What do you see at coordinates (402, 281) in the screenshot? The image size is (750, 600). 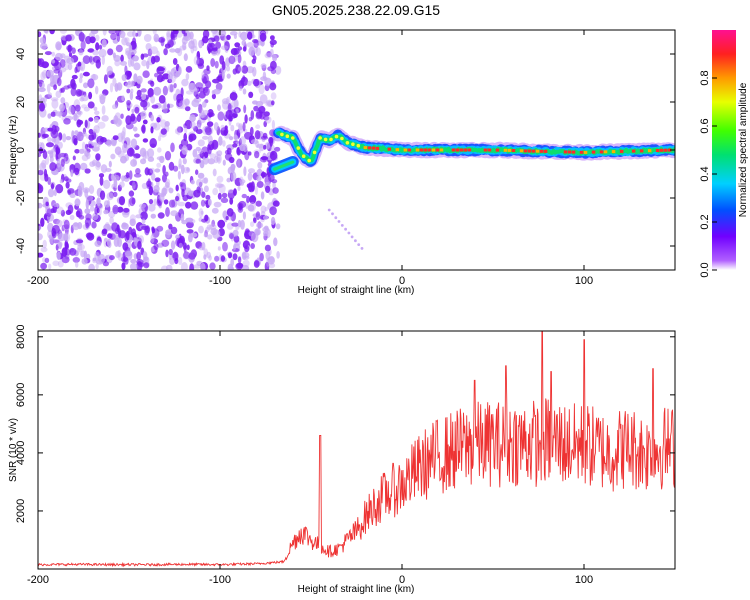 I see `spectrogram-xtick-label: 0` at bounding box center [402, 281].